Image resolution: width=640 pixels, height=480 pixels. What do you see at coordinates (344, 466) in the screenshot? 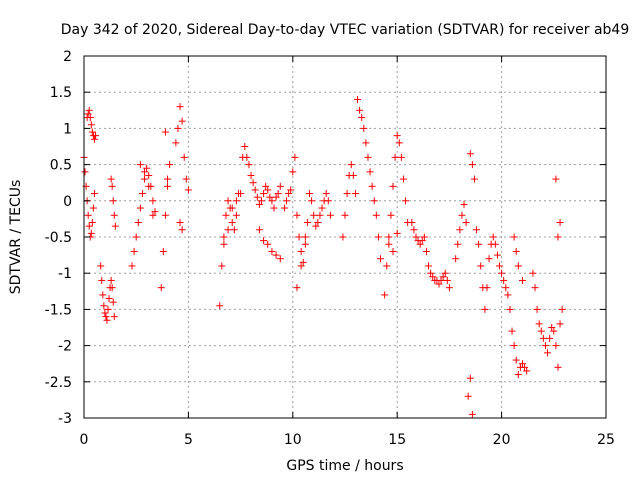
I see `x-axis-label: GPS time / hours` at bounding box center [344, 466].